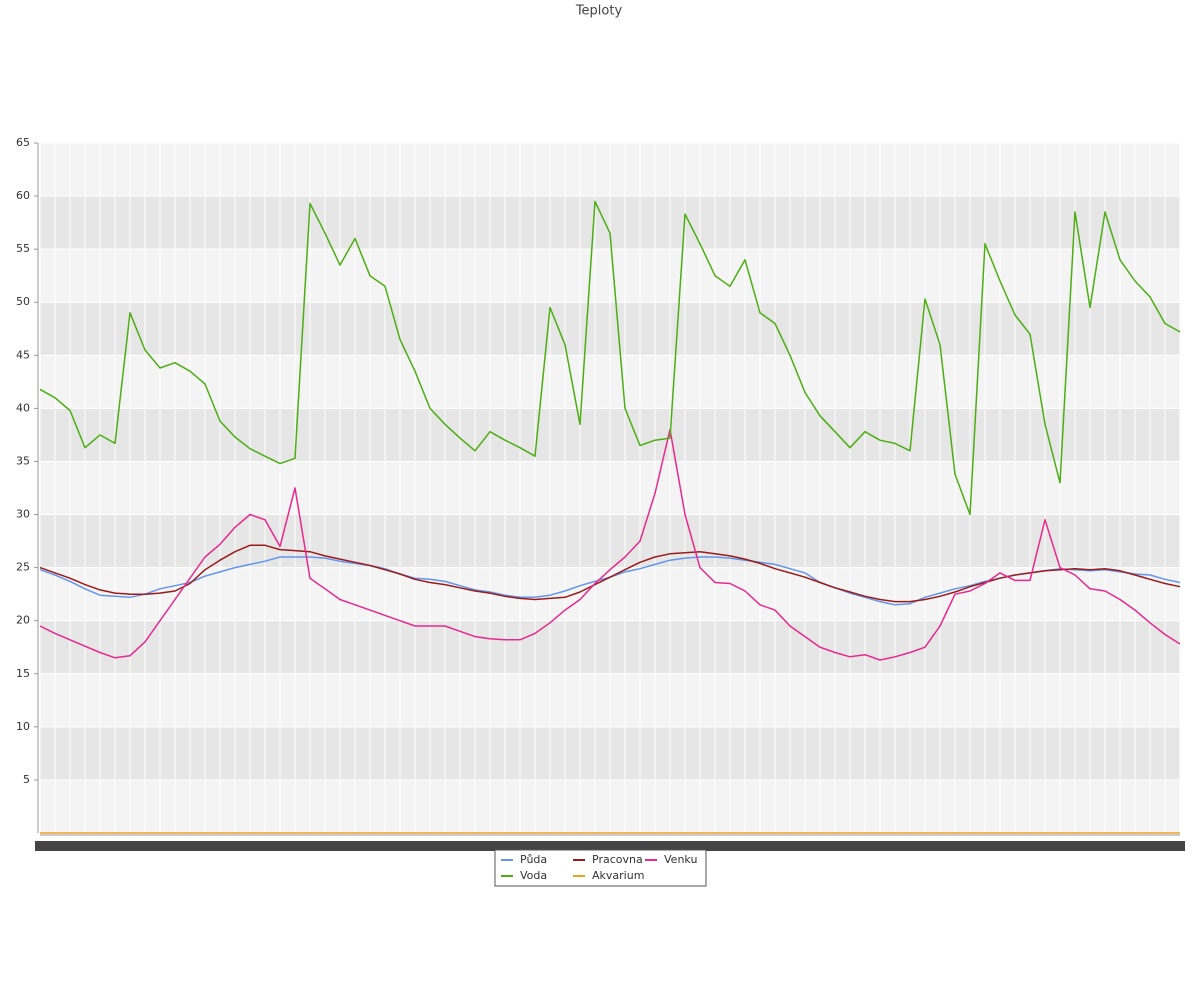 The width and height of the screenshot is (1200, 1000). I want to click on y-tick-label: 40, so click(23, 407).